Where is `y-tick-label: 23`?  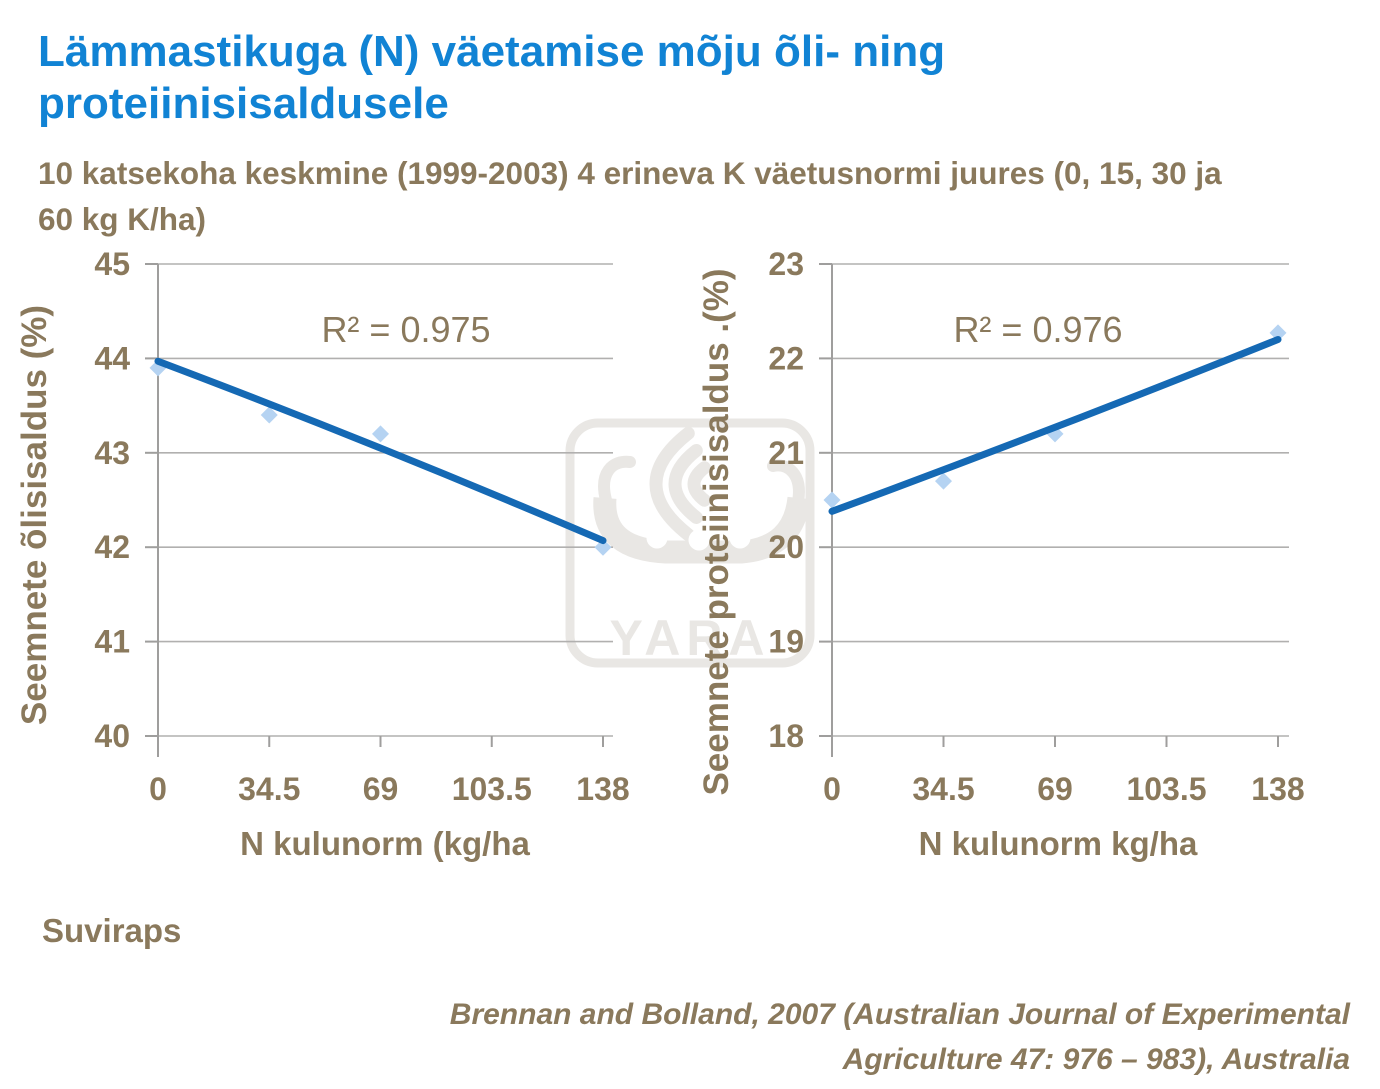 y-tick-label: 23 is located at coordinates (786, 264).